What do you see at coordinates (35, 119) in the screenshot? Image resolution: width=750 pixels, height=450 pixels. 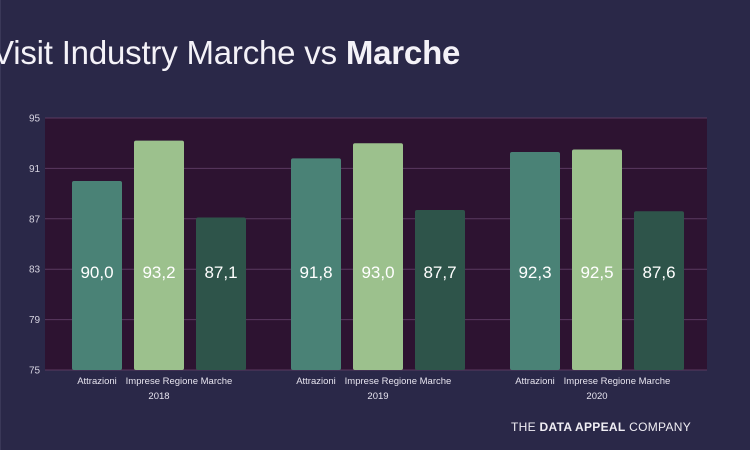 I see `y-tick-label: 95` at bounding box center [35, 119].